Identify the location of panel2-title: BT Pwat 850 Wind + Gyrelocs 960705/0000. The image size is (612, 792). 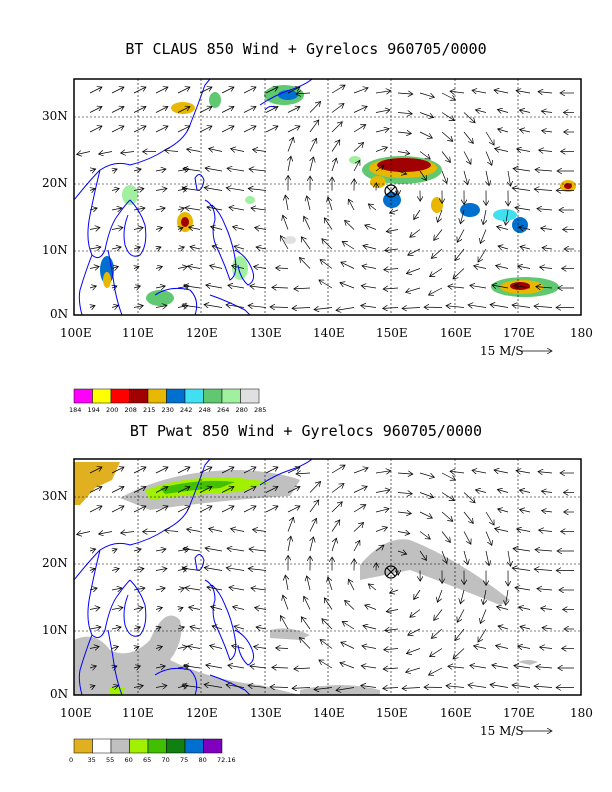
(306, 431).